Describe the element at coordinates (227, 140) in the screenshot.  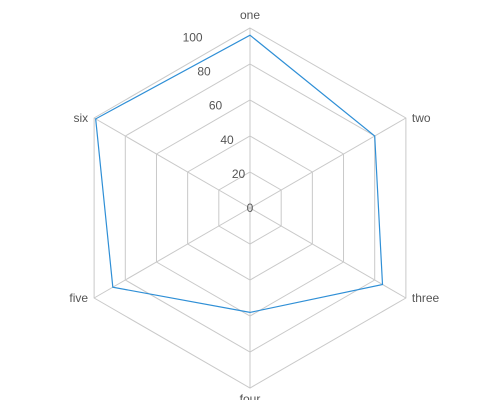
I see `tick-label-40: 40` at that location.